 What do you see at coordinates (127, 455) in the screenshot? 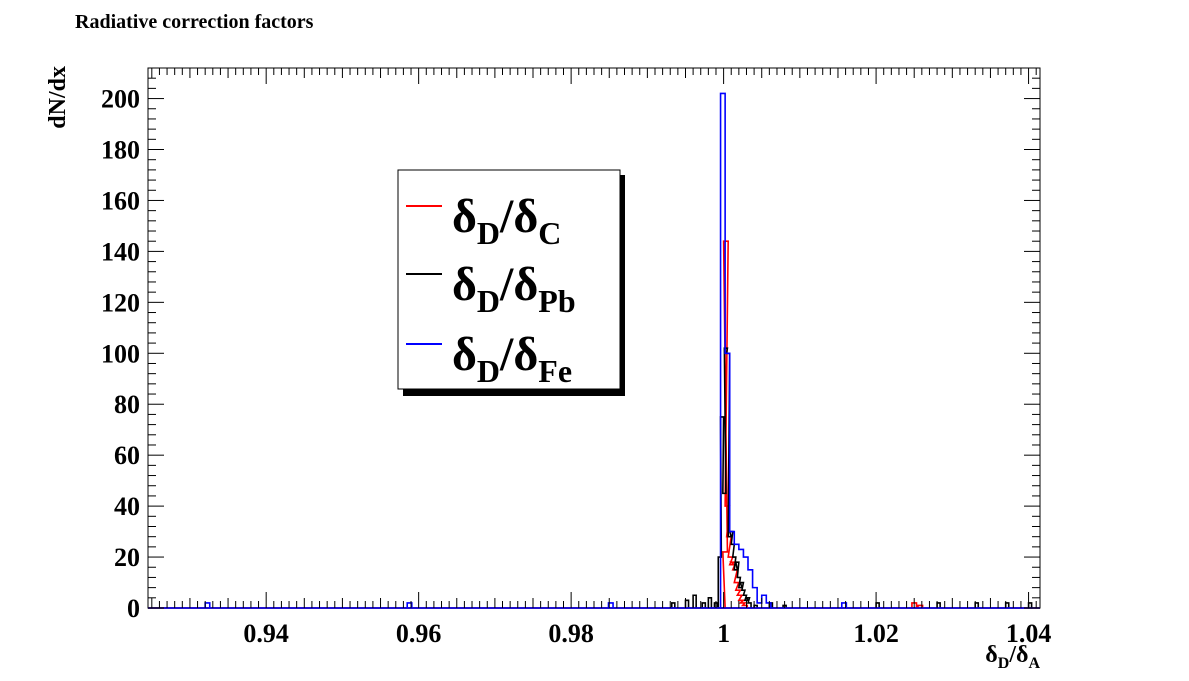
I see `y-tick-label: 60` at bounding box center [127, 455].